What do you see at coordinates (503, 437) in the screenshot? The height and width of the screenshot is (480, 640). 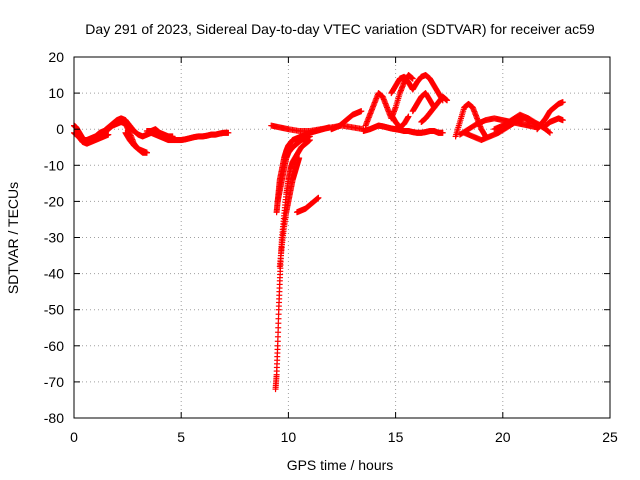 I see `x-tick-label: 20` at bounding box center [503, 437].